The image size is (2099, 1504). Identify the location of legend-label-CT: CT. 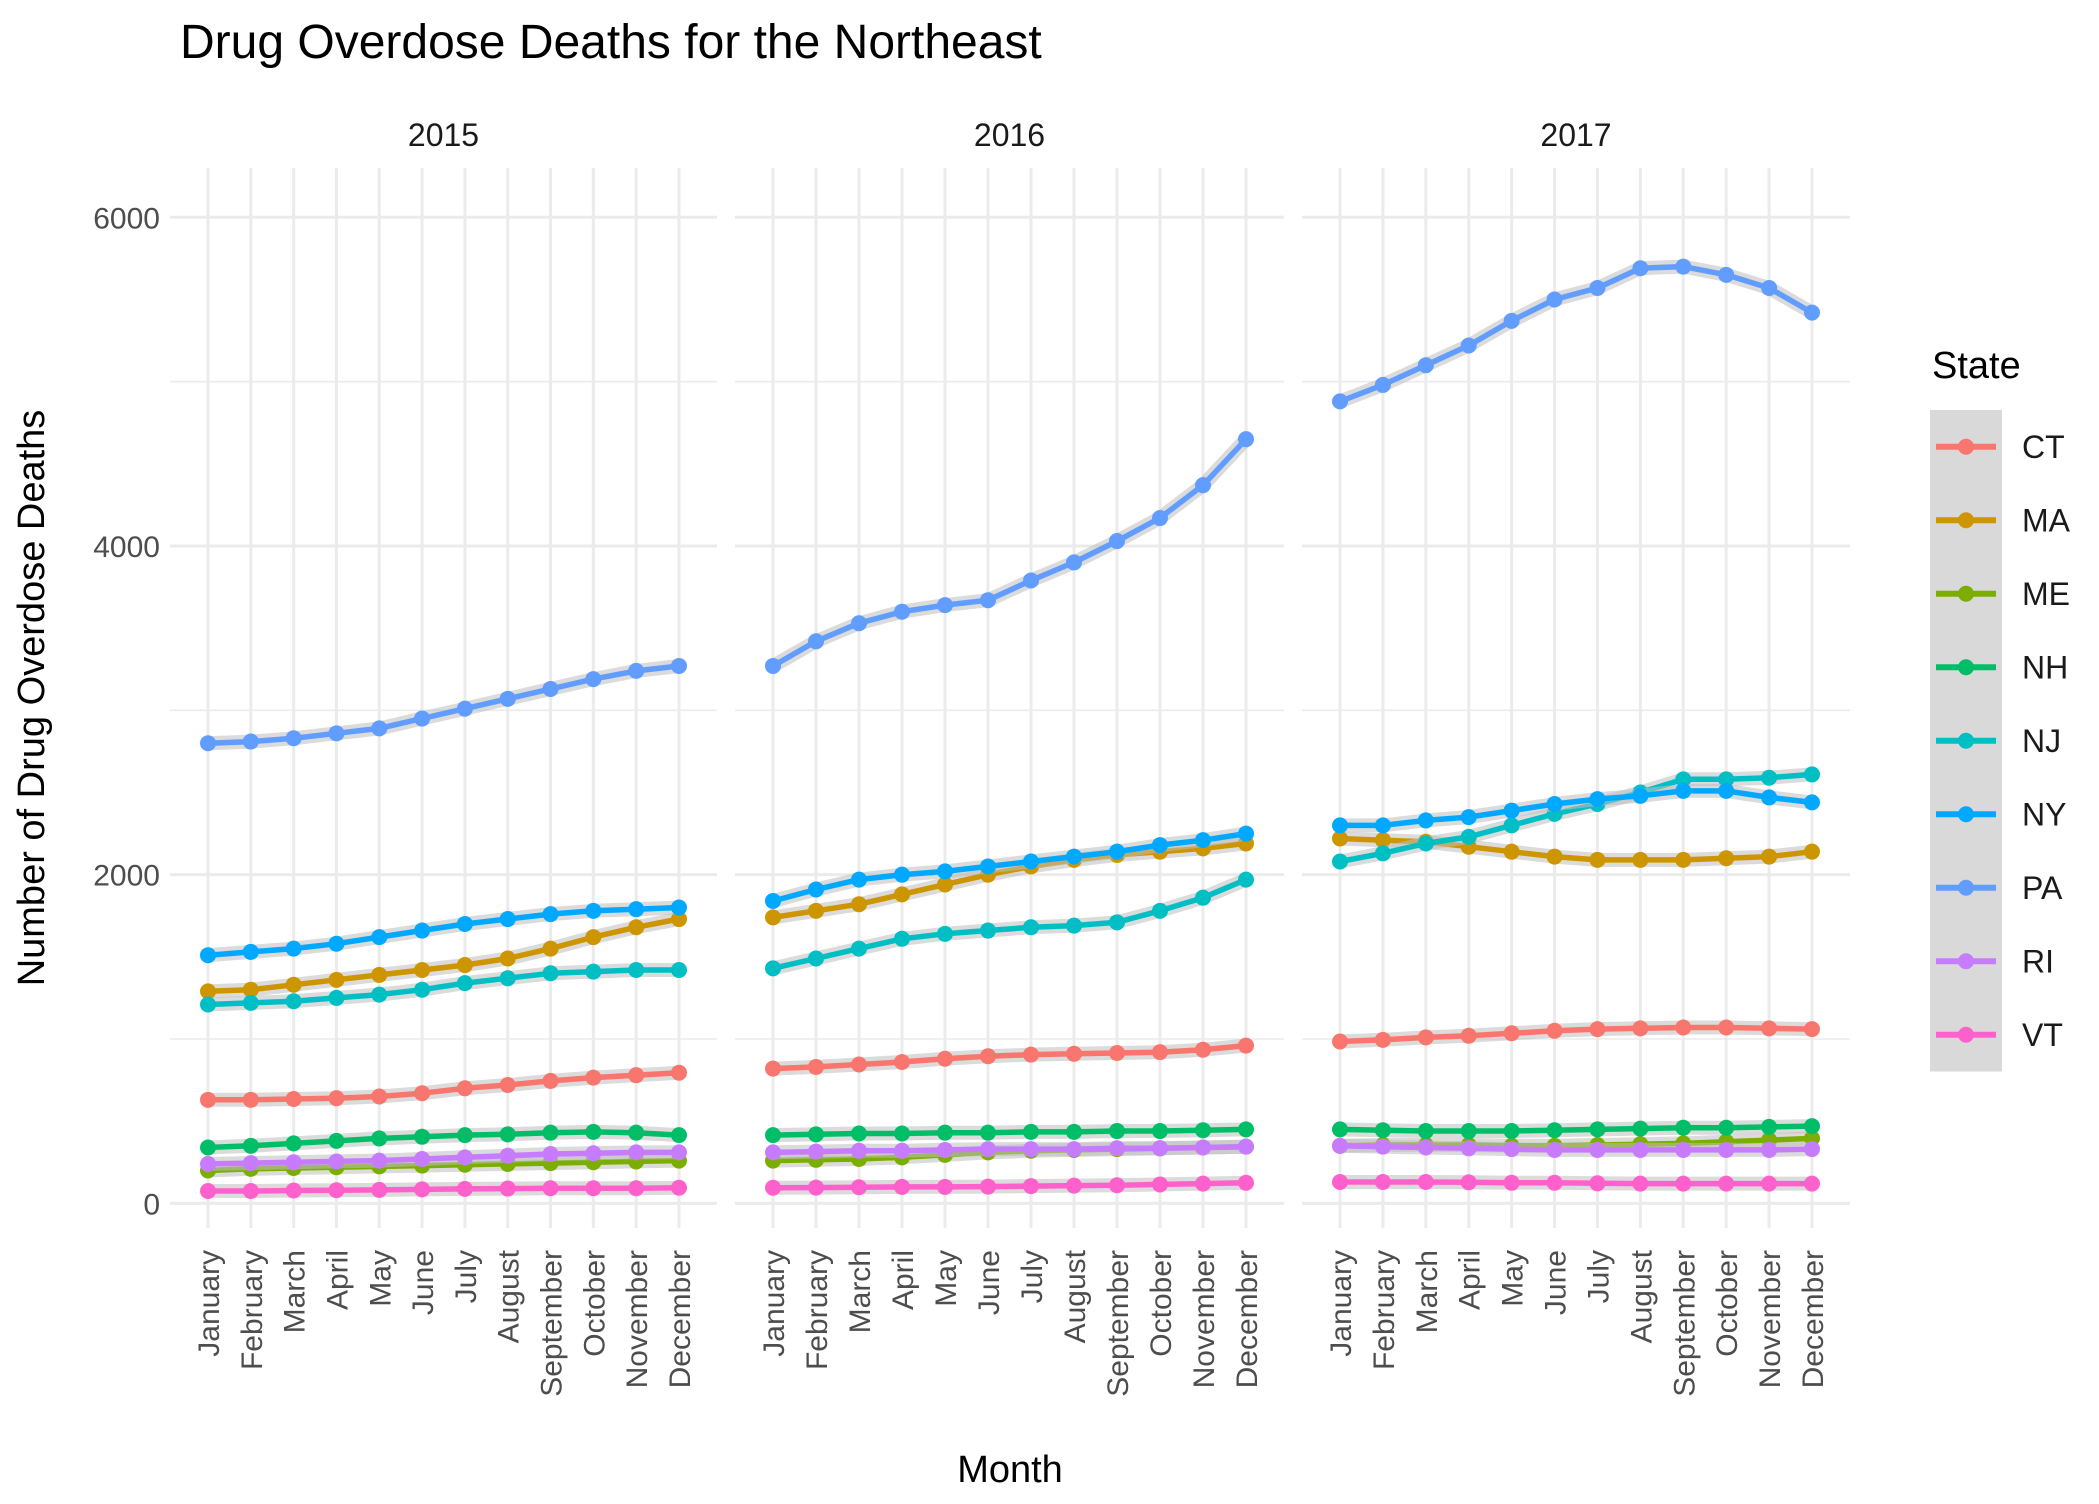
(2043, 447).